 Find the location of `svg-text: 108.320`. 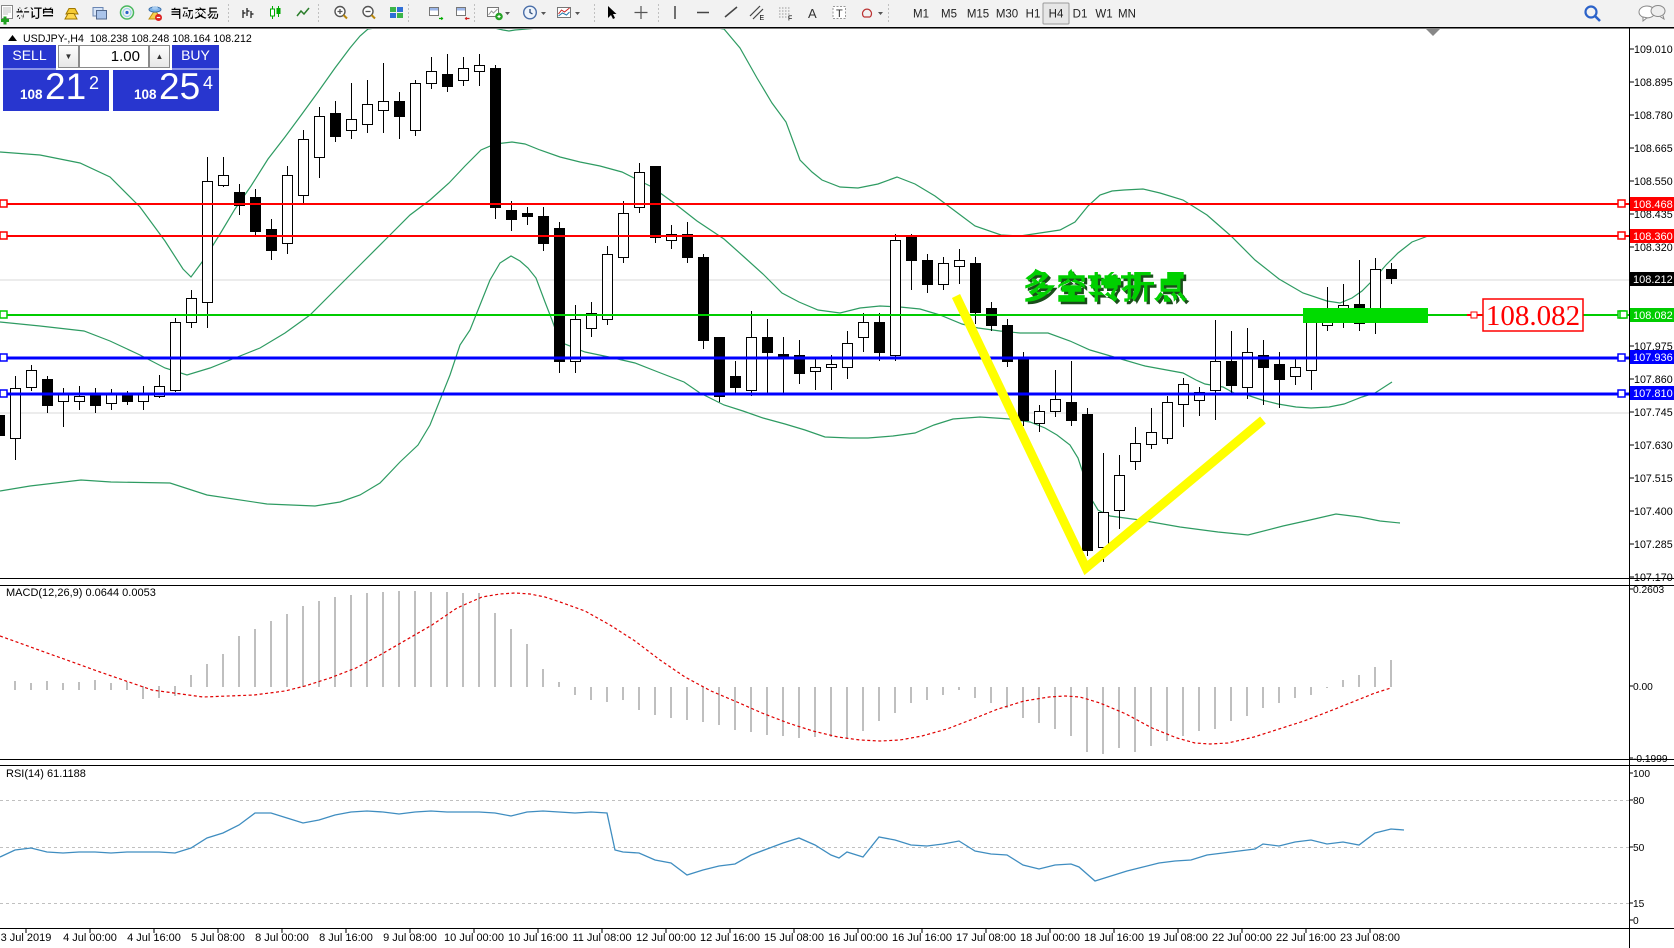

svg-text: 108.320 is located at coordinates (1653, 248).